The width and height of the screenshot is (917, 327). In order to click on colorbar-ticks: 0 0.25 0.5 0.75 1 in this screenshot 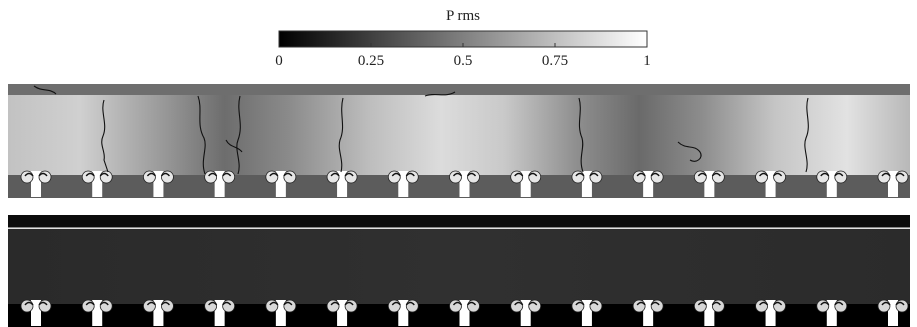, I will do `click(463, 56)`.